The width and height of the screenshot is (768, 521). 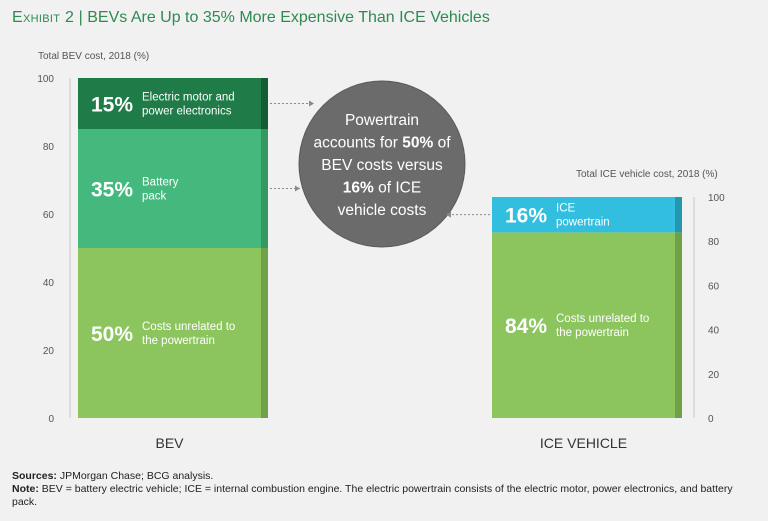 I want to click on segment-desc-label: pack, so click(x=154, y=197).